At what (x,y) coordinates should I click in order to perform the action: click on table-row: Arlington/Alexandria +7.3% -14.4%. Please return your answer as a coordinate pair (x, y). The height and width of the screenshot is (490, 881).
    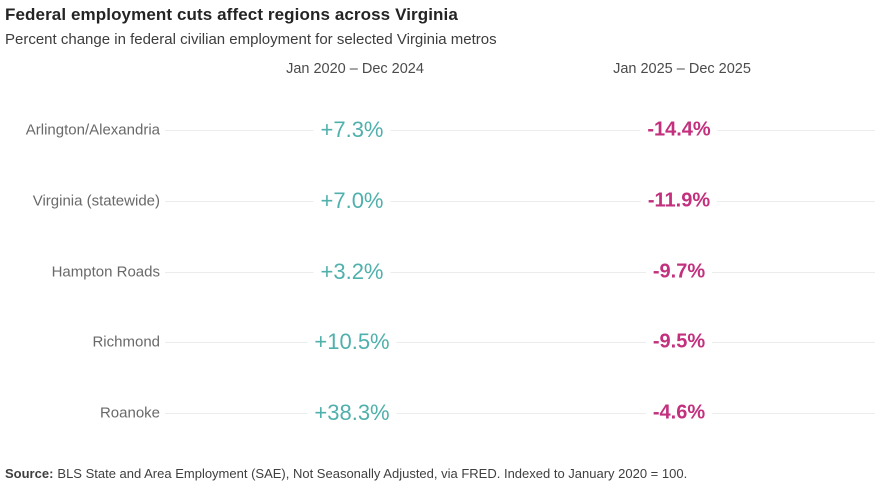
    Looking at the image, I should click on (437, 130).